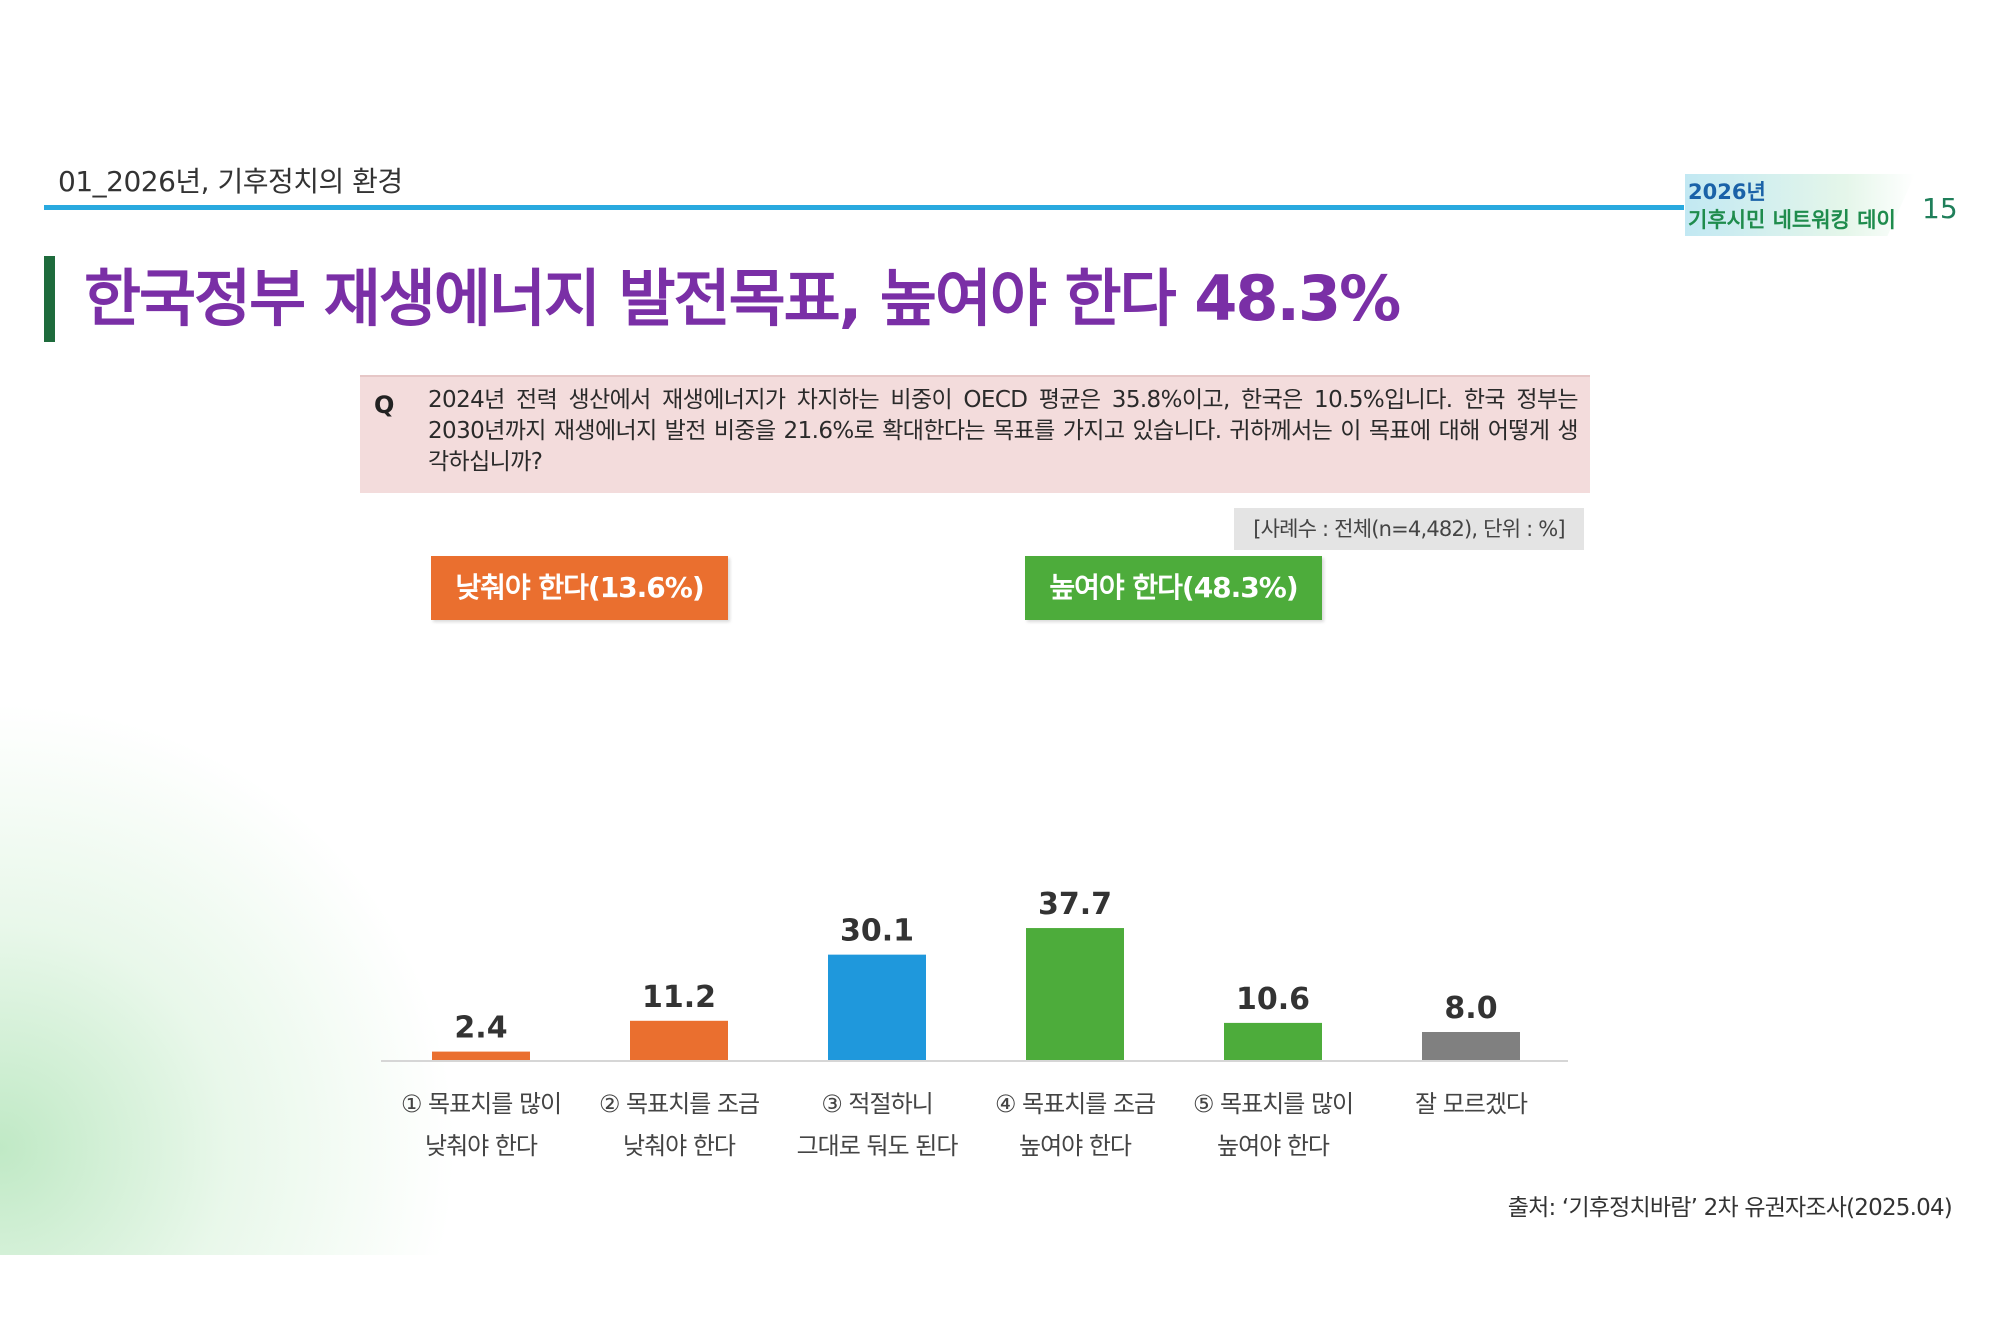 The width and height of the screenshot is (2004, 1326). Describe the element at coordinates (679, 1104) in the screenshot. I see `category-label-2-line-1: ② 목표치를 조금` at that location.